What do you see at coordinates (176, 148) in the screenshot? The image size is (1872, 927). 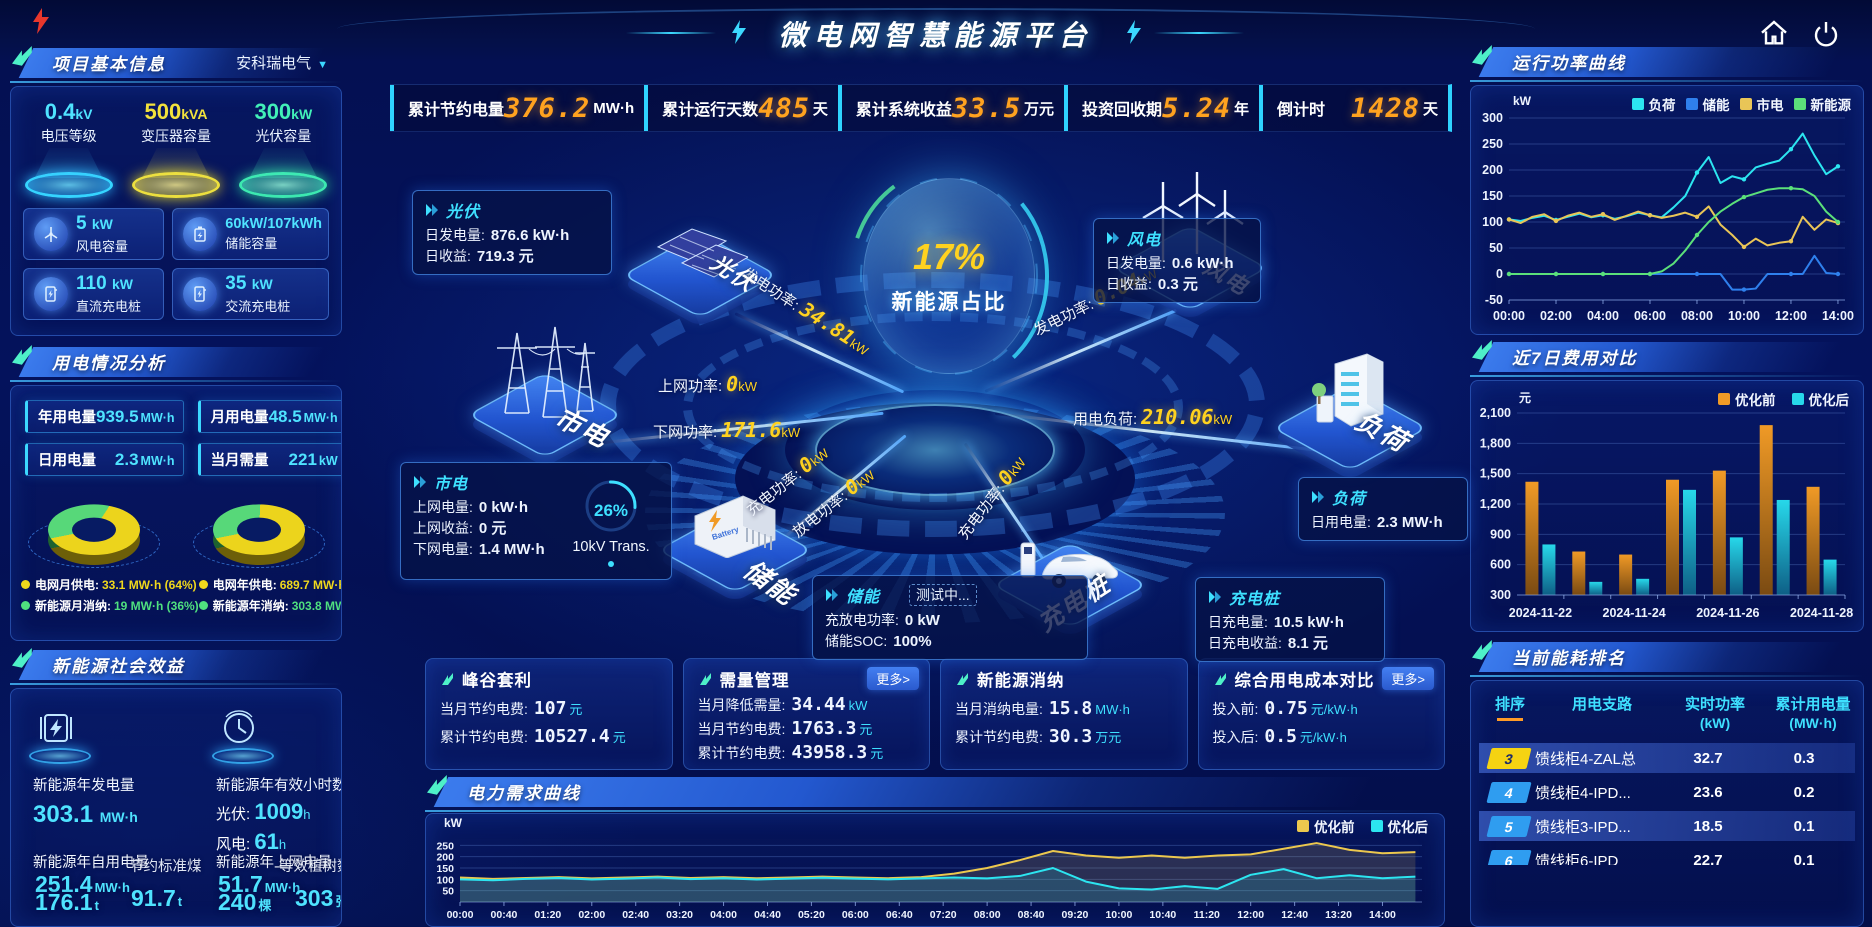 I see `transformer-ring: 500kVA 变压器容量` at bounding box center [176, 148].